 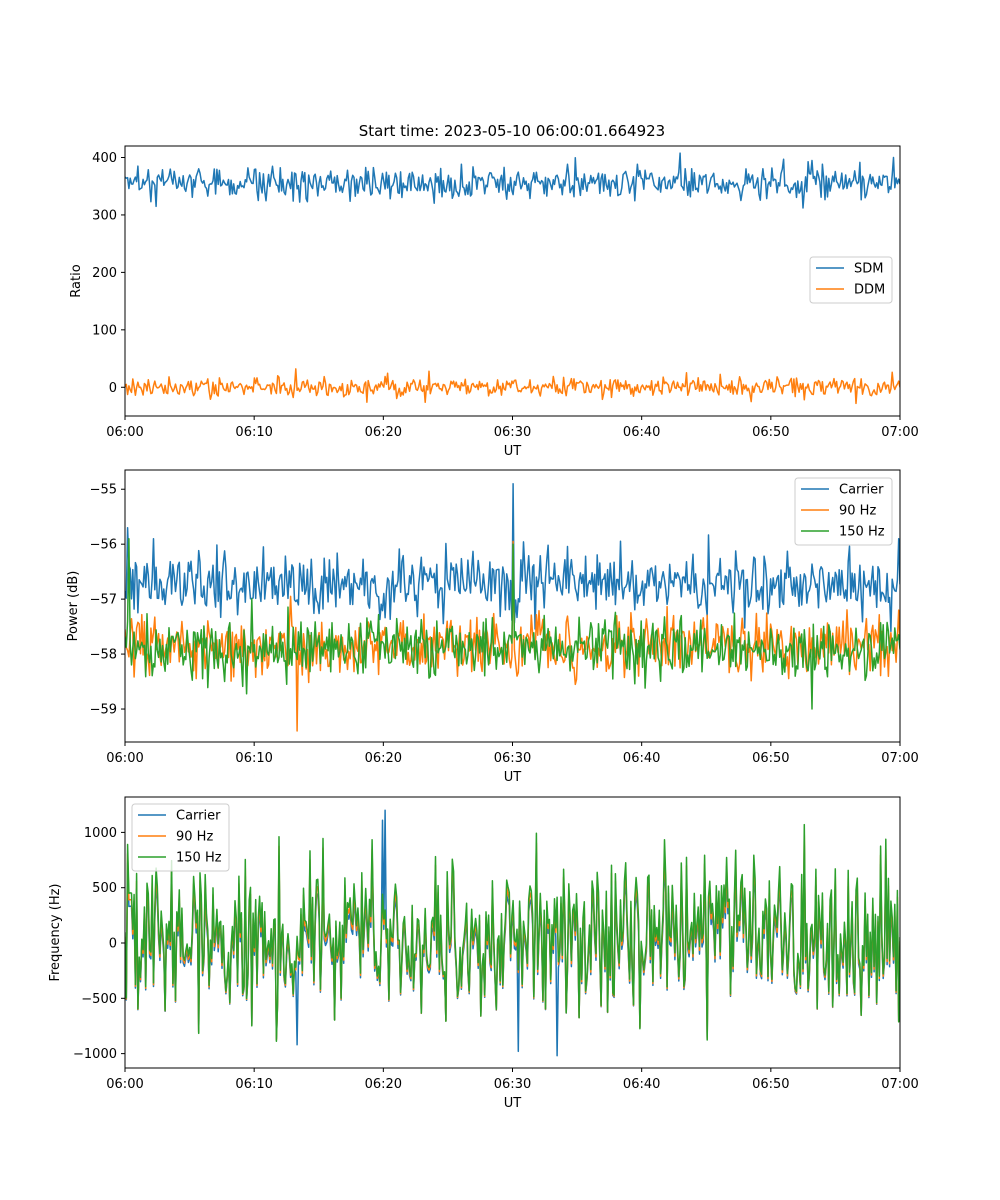 What do you see at coordinates (103, 545) in the screenshot?
I see `y-tick-label: −56` at bounding box center [103, 545].